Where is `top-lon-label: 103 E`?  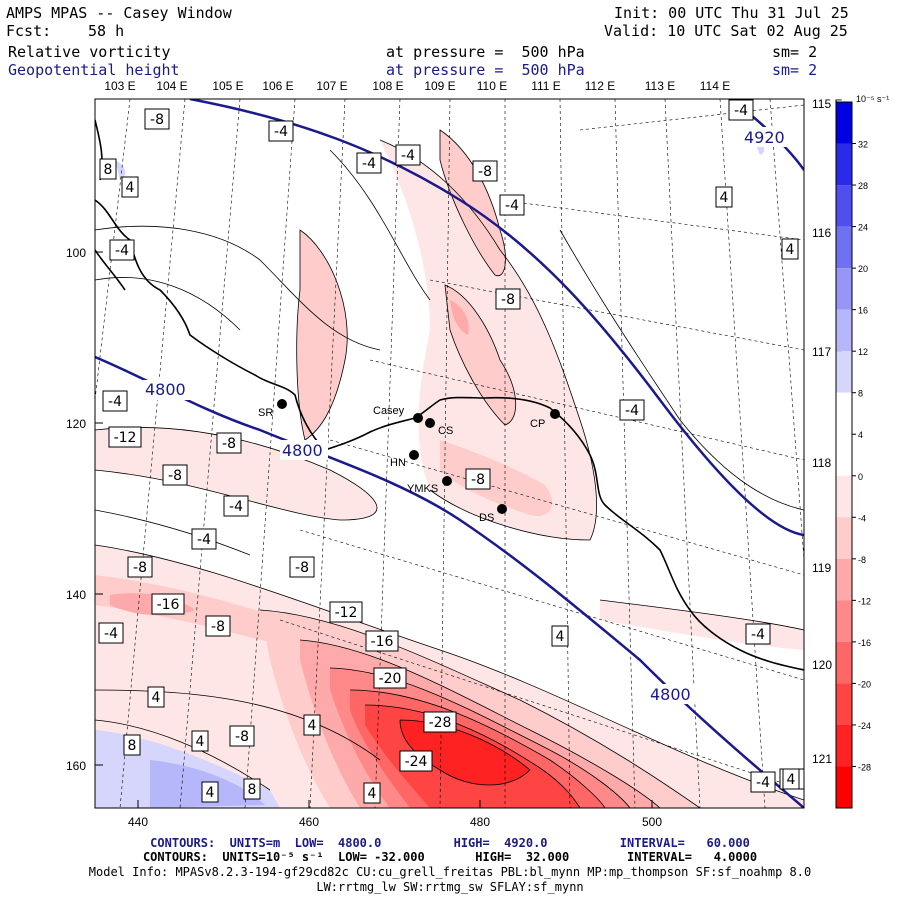
top-lon-label: 103 E is located at coordinates (119, 86).